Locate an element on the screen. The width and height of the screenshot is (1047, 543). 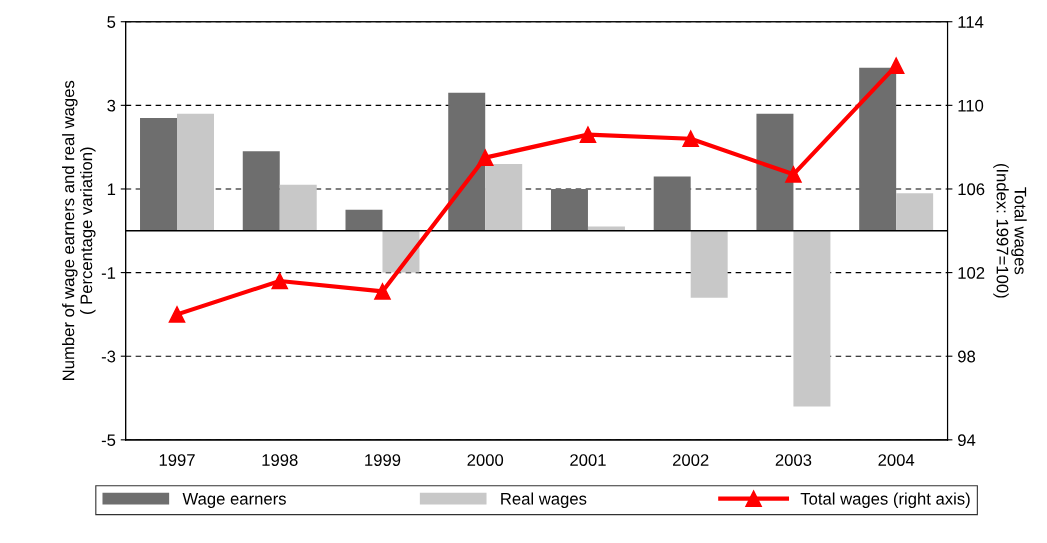
y-tick-label: -3 is located at coordinates (108, 356).